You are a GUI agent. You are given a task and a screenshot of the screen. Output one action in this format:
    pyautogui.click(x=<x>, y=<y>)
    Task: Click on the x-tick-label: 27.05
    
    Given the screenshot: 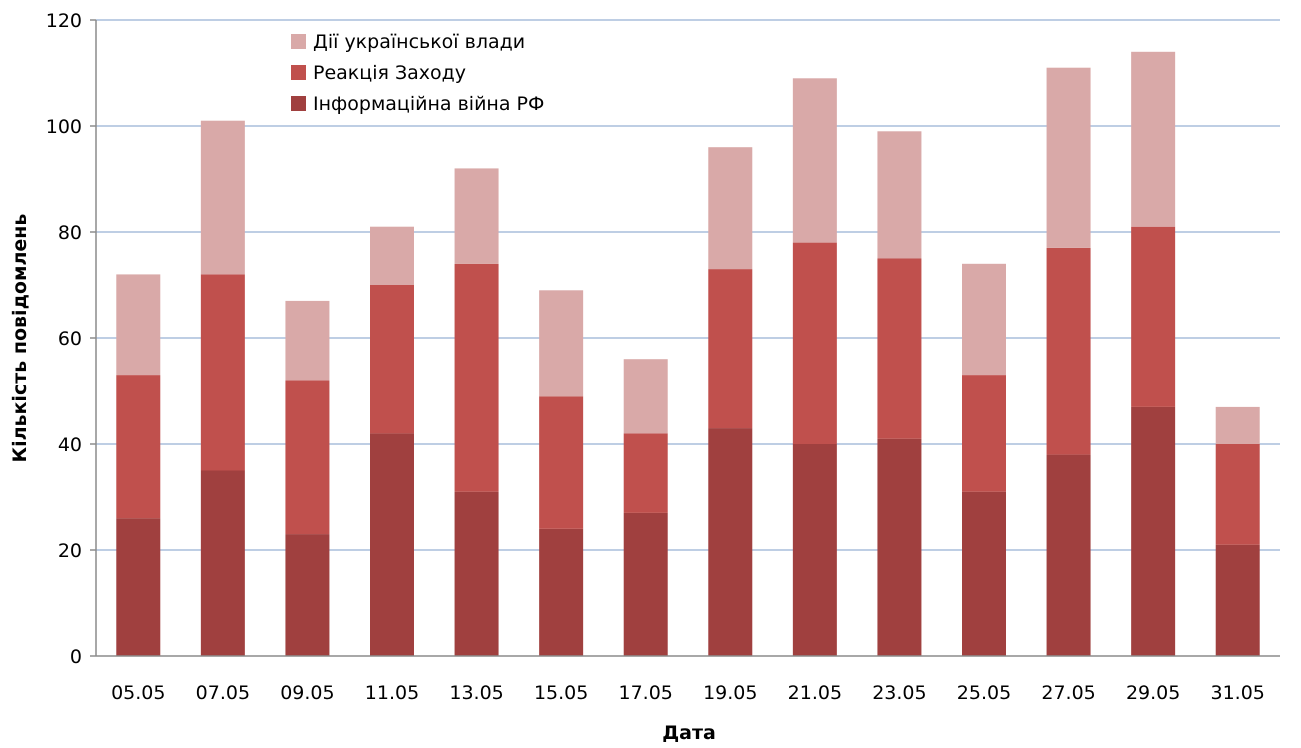 What is the action you would take?
    pyautogui.click(x=1068, y=693)
    